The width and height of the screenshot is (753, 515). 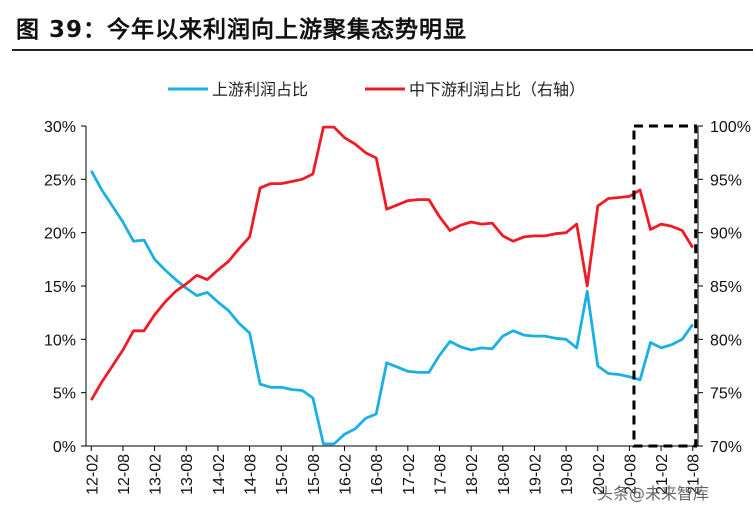 What do you see at coordinates (726, 234) in the screenshot?
I see `right-tick-label: 90%` at bounding box center [726, 234].